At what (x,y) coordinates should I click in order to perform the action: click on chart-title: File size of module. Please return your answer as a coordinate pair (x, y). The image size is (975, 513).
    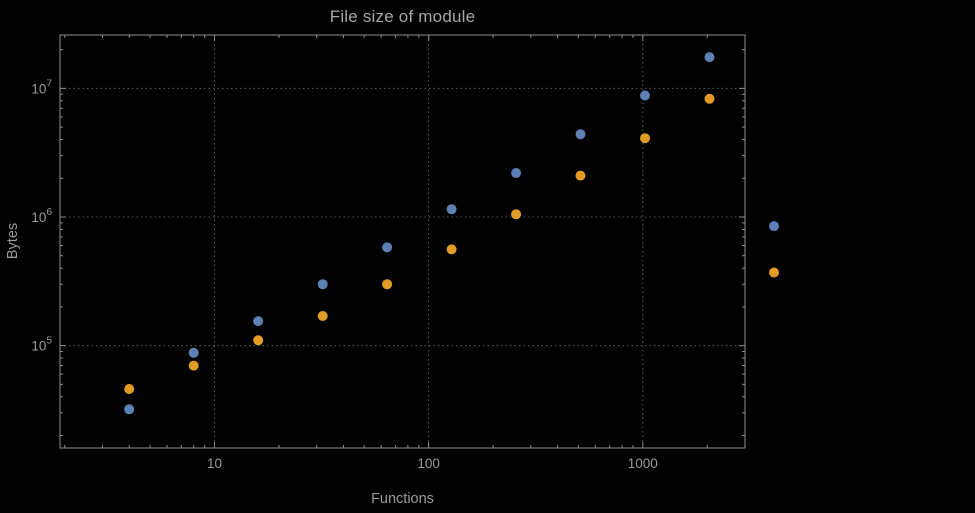
    Looking at the image, I should click on (402, 16).